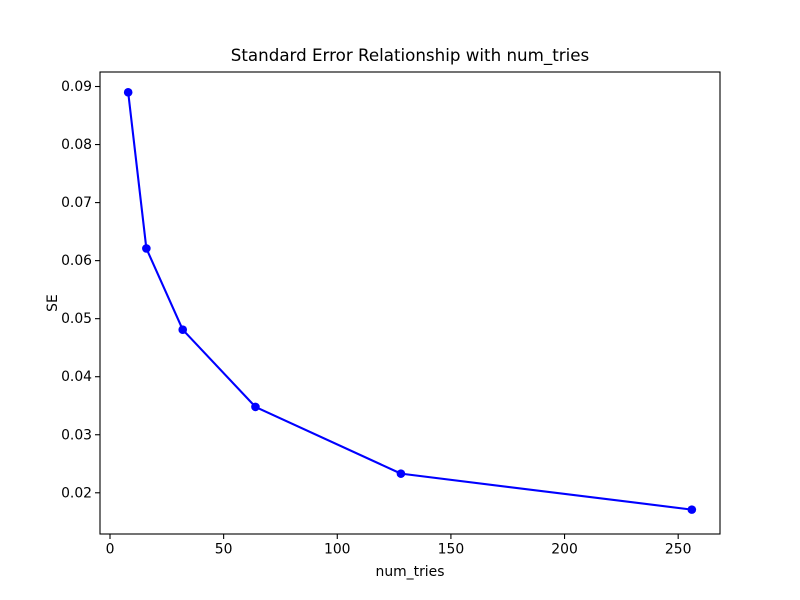  Describe the element at coordinates (678, 550) in the screenshot. I see `x-tick-label: 250` at that location.